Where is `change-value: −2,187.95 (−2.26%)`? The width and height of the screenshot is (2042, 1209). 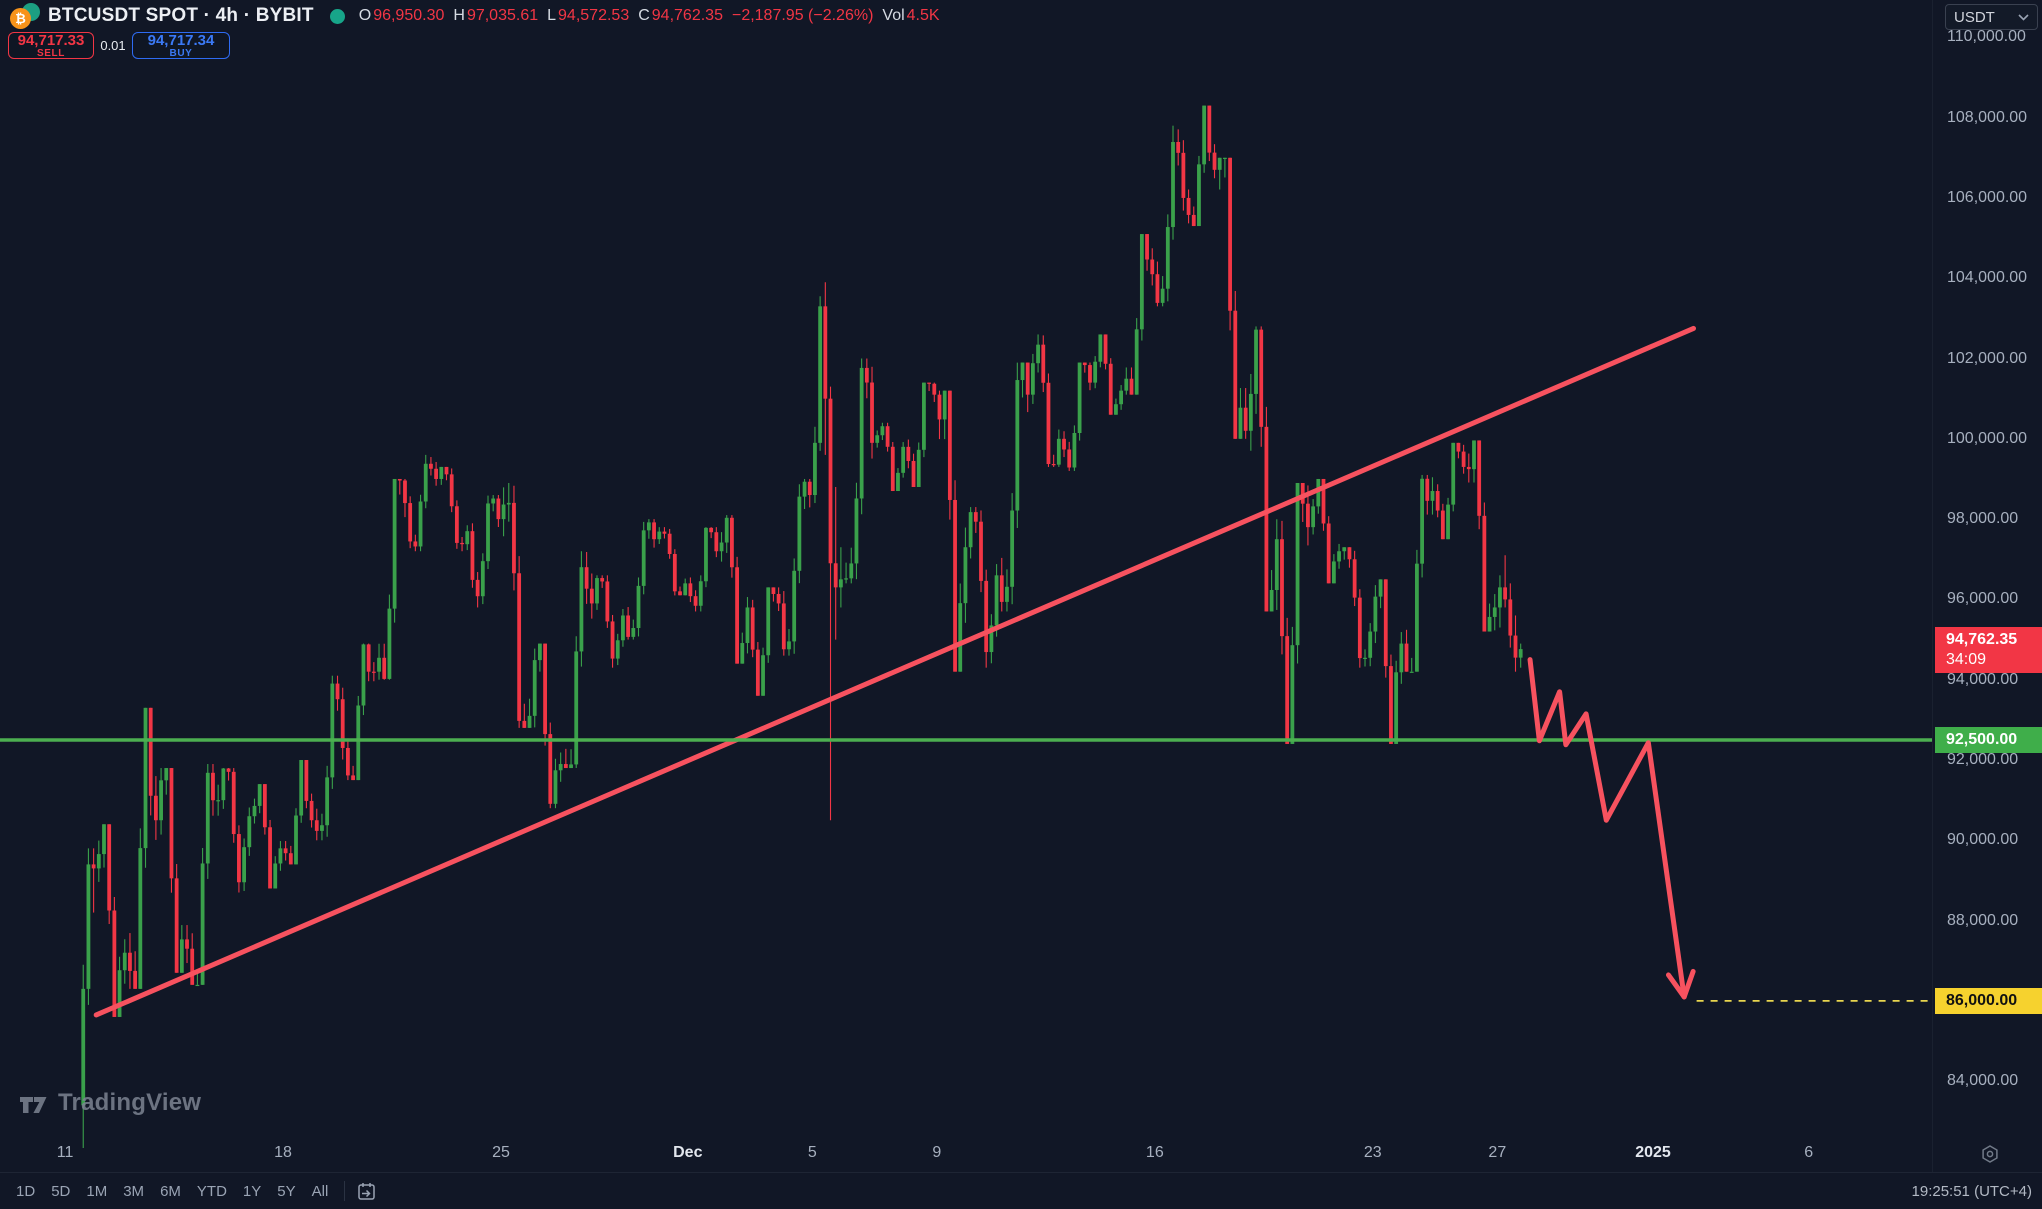
change-value: −2,187.95 (−2.26%) is located at coordinates (802, 15).